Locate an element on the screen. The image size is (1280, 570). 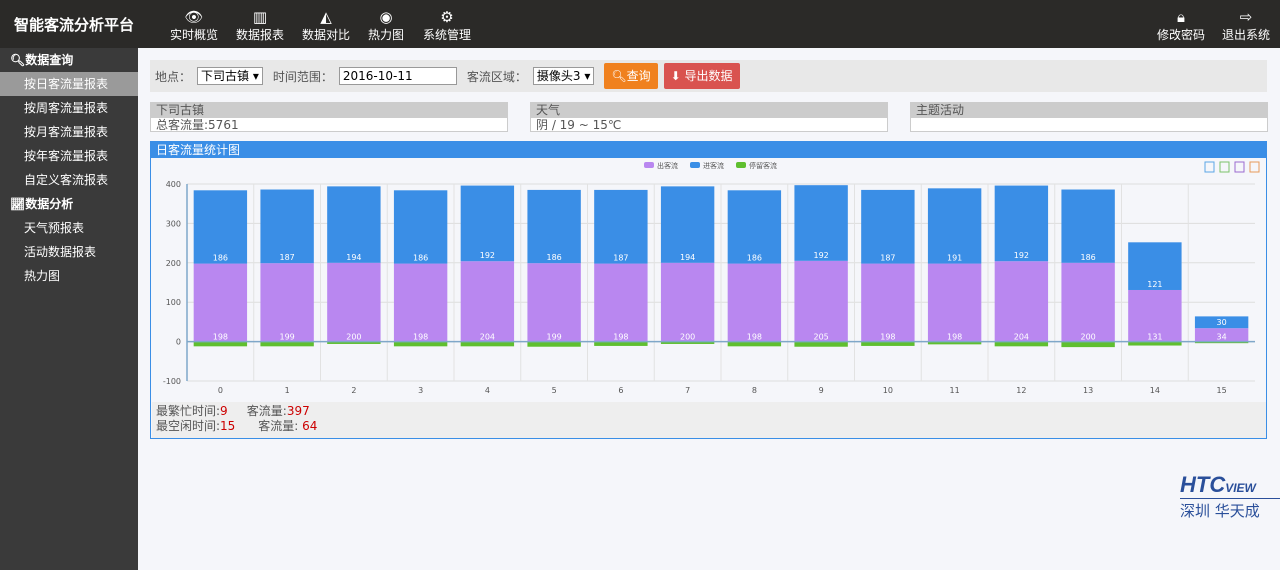
nav-heatmap: ◉ 热力图 is located at coordinates (386, 25).